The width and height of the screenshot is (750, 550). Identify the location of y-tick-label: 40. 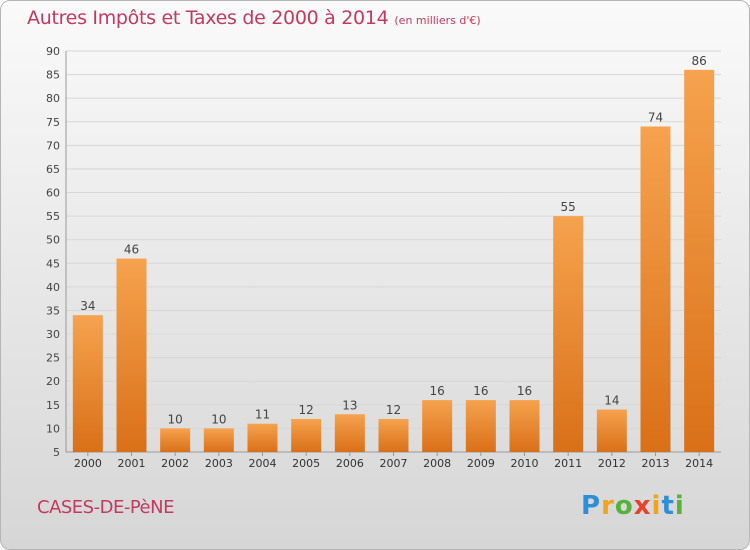
(53, 287).